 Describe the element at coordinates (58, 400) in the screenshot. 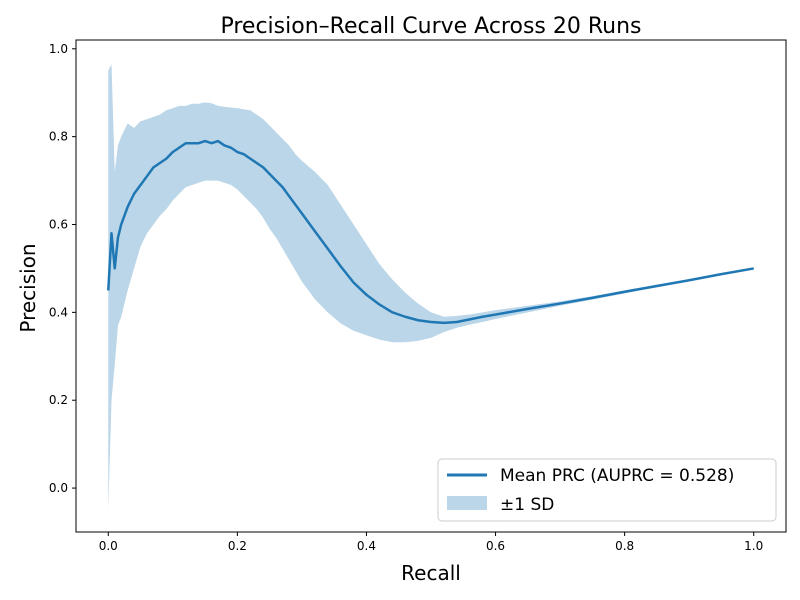

I see `y-tick-label: 0.2` at that location.